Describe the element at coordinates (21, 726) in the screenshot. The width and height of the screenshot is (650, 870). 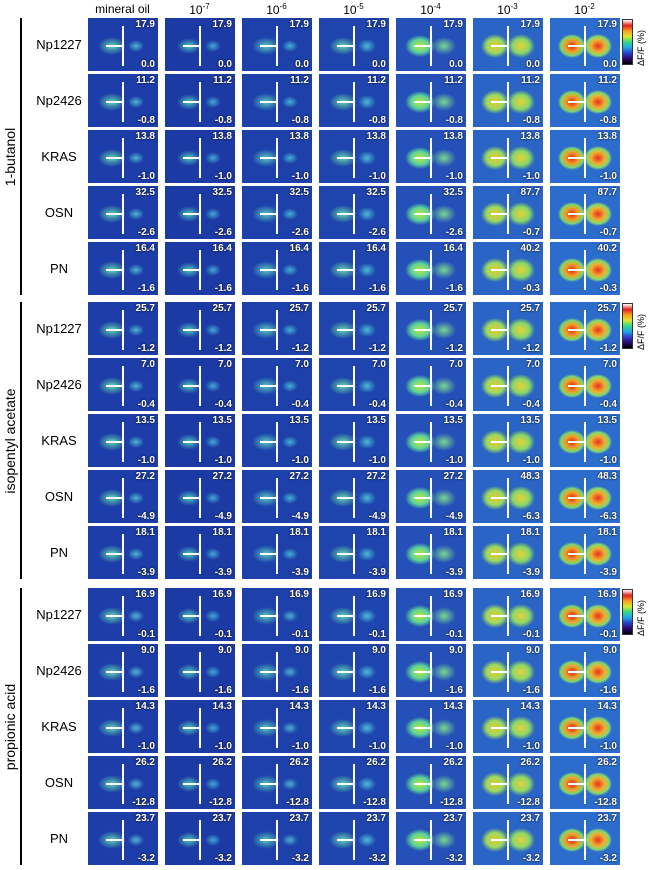
I see `group-line` at that location.